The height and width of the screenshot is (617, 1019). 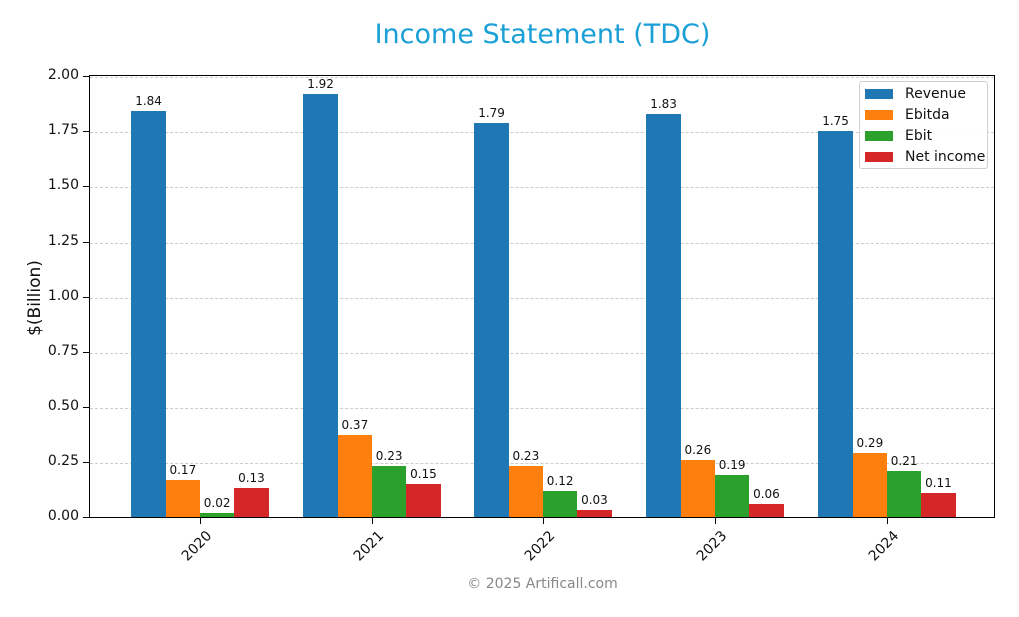 I want to click on bar-ebit-2022, so click(x=560, y=503).